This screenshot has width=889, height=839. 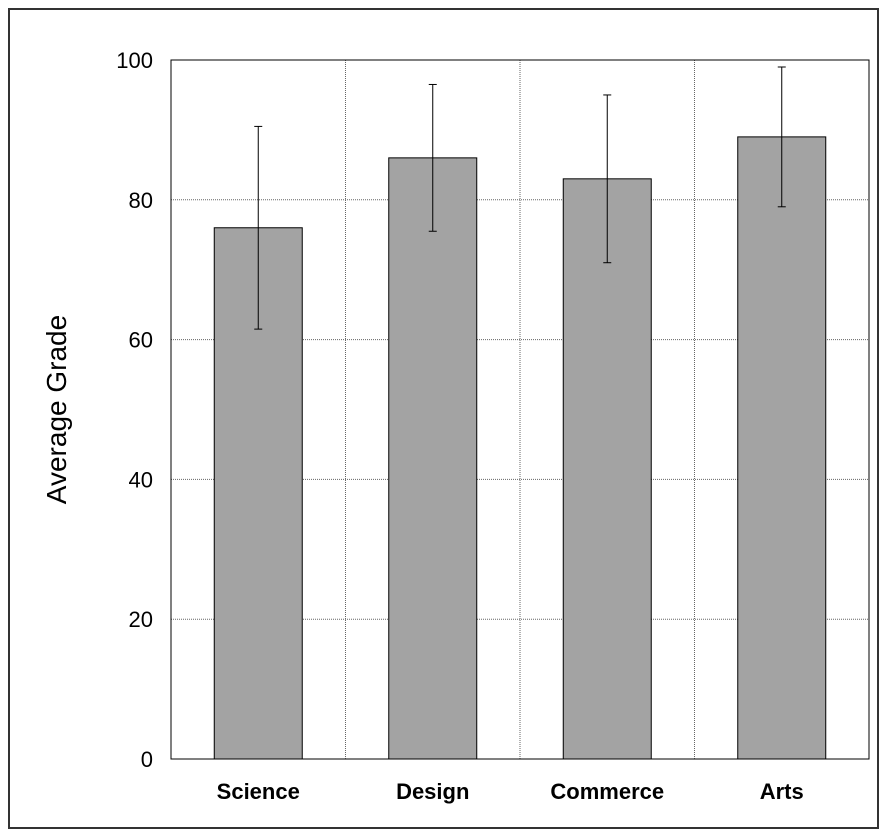 I want to click on bar-design, so click(x=433, y=458).